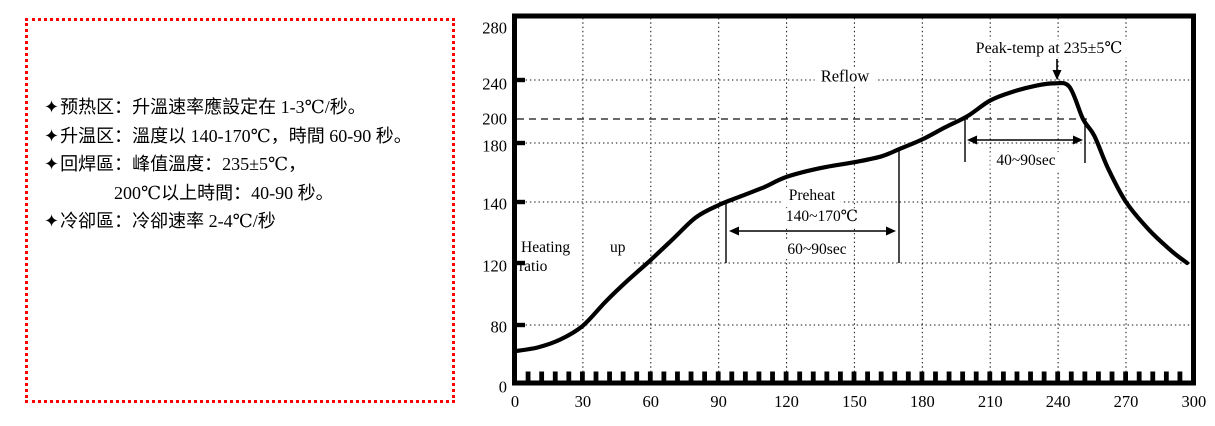 The image size is (1215, 426). I want to click on x-axis-label: 60, so click(651, 401).